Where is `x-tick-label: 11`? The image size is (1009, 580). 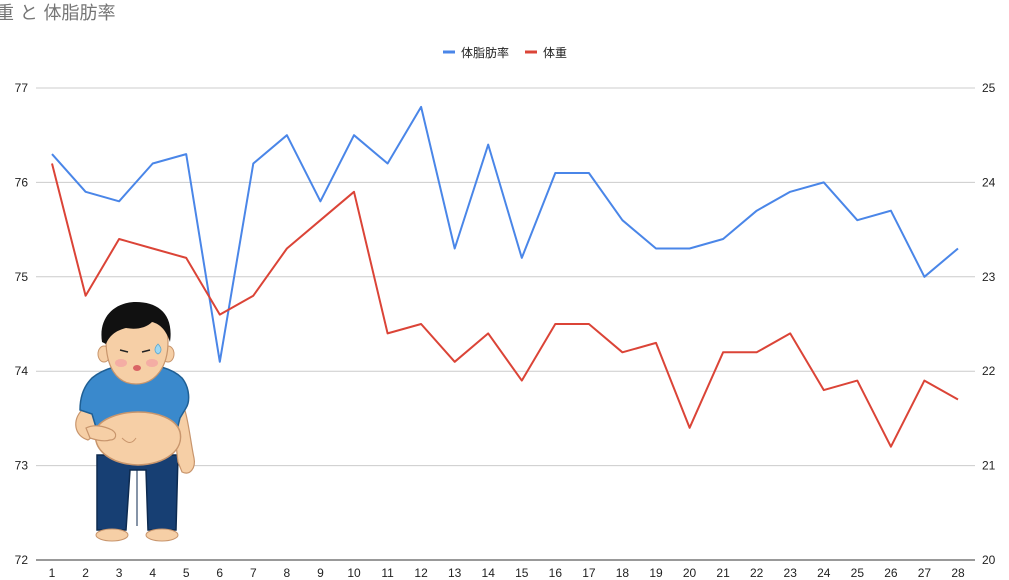 x-tick-label: 11 is located at coordinates (387, 573).